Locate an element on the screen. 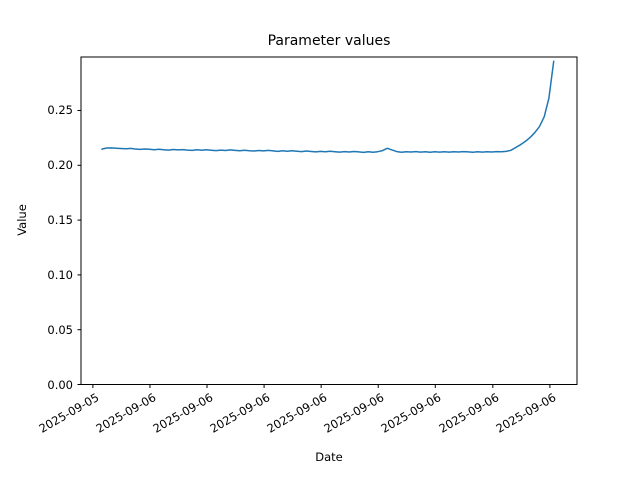 The width and height of the screenshot is (640, 480). y-tick-label: 0.15 is located at coordinates (60, 220).